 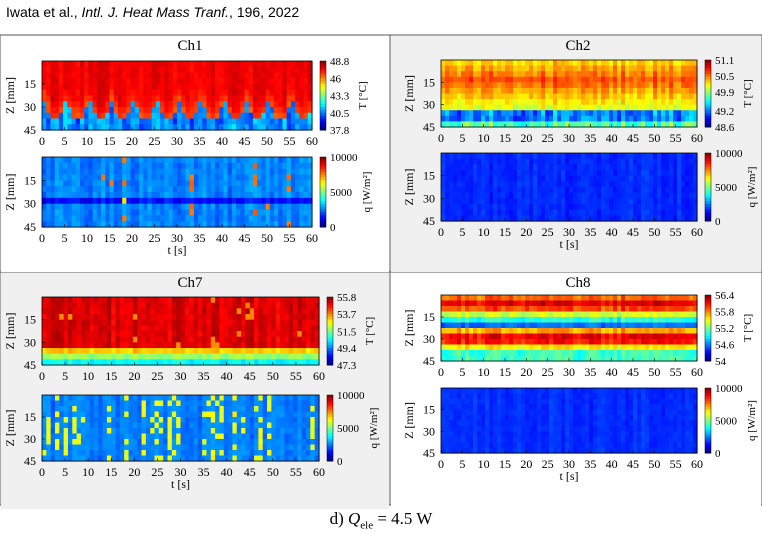 I want to click on y-tick-label: 30, so click(x=30, y=107).